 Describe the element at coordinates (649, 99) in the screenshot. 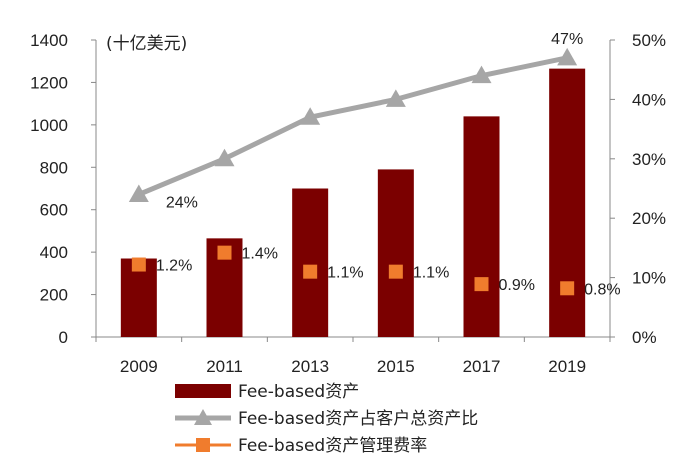

I see `right-tick-label: 40%` at that location.